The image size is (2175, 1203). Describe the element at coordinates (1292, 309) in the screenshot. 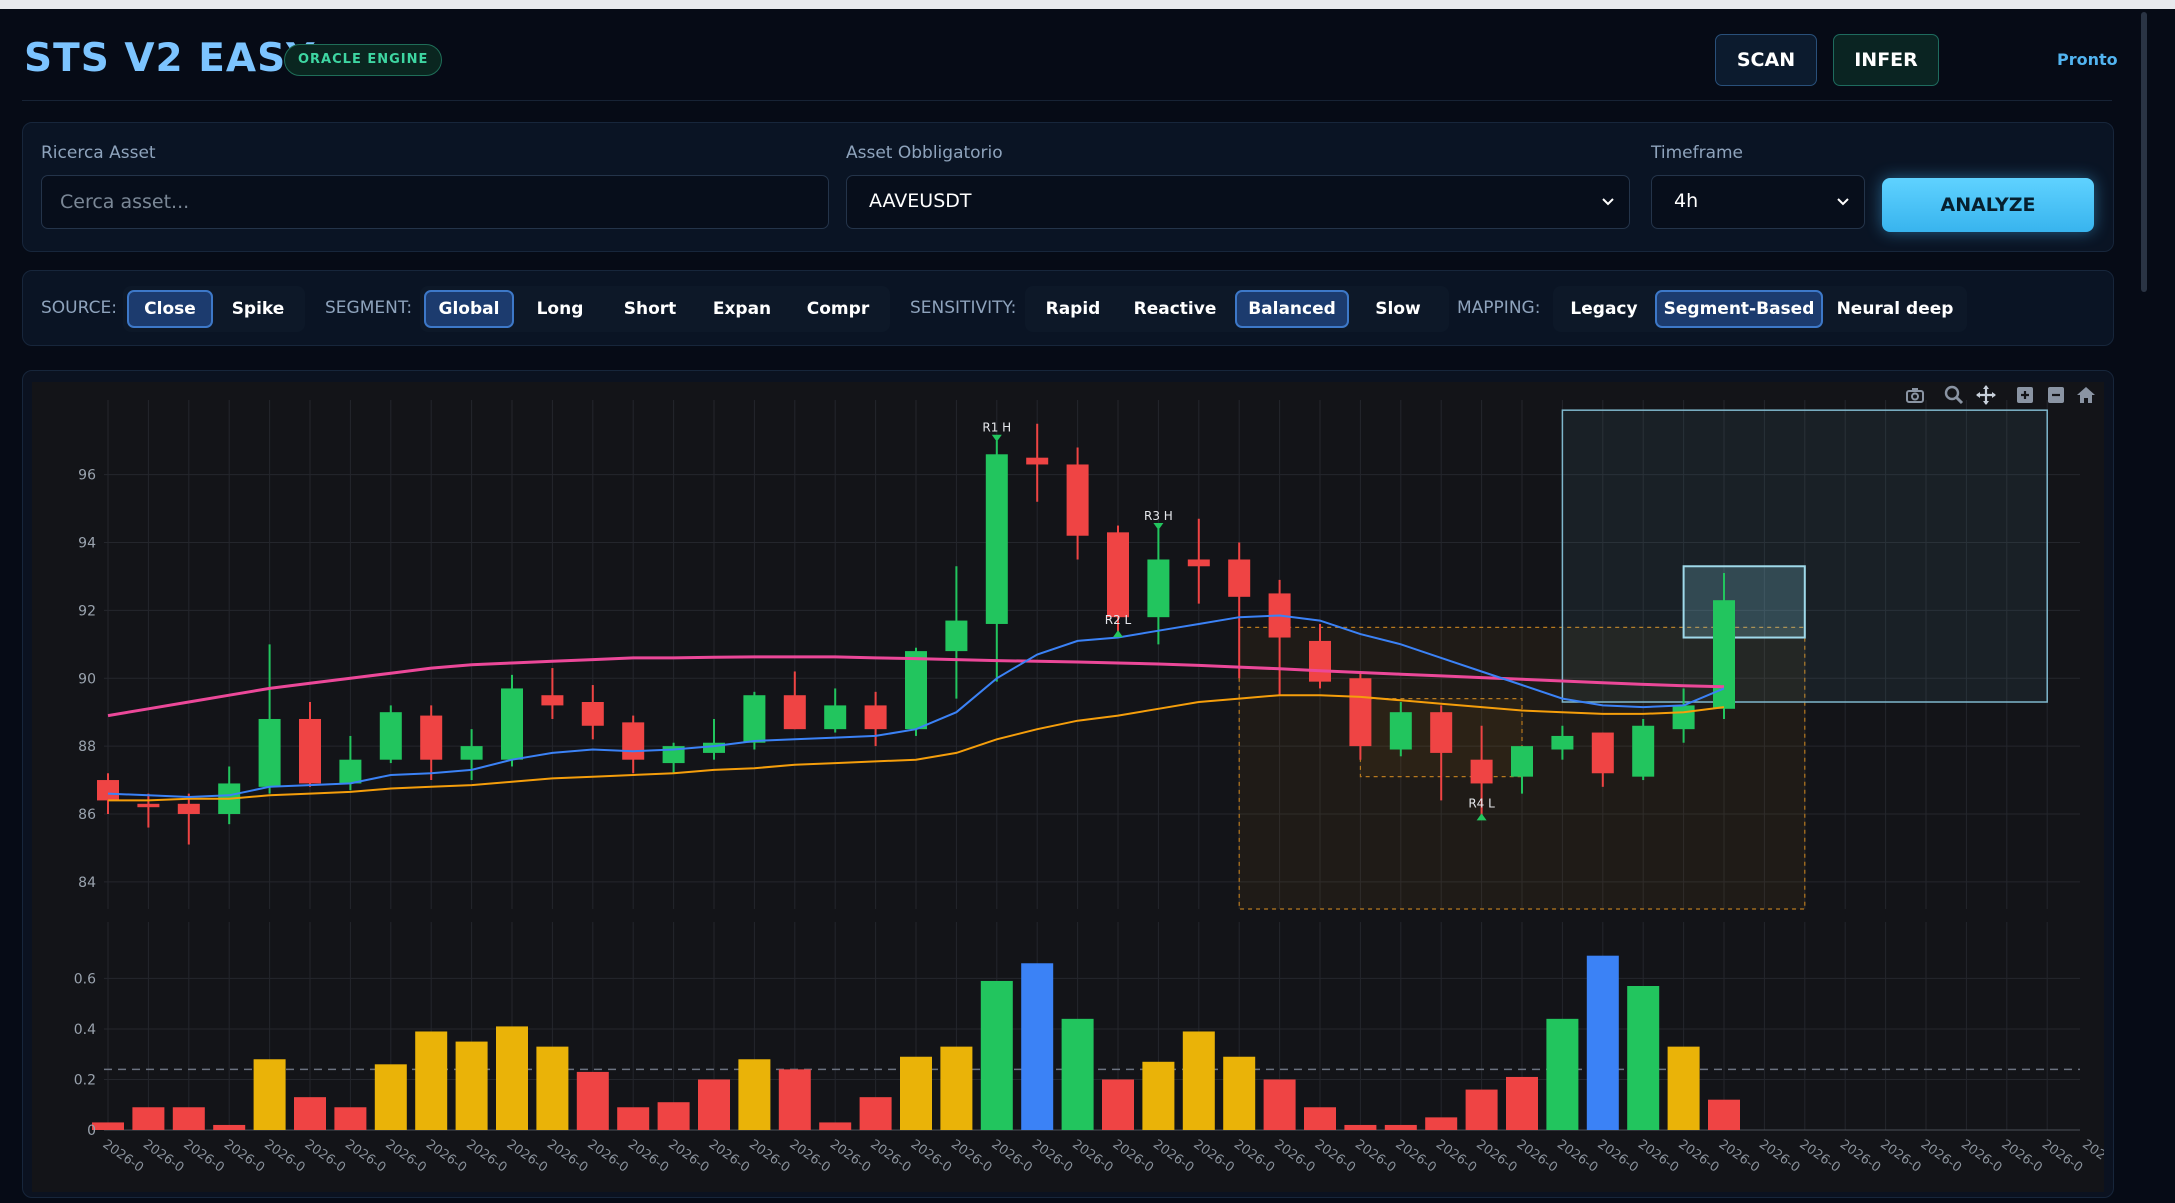

I see `sensitivity-balanced-pill: Balanced` at that location.